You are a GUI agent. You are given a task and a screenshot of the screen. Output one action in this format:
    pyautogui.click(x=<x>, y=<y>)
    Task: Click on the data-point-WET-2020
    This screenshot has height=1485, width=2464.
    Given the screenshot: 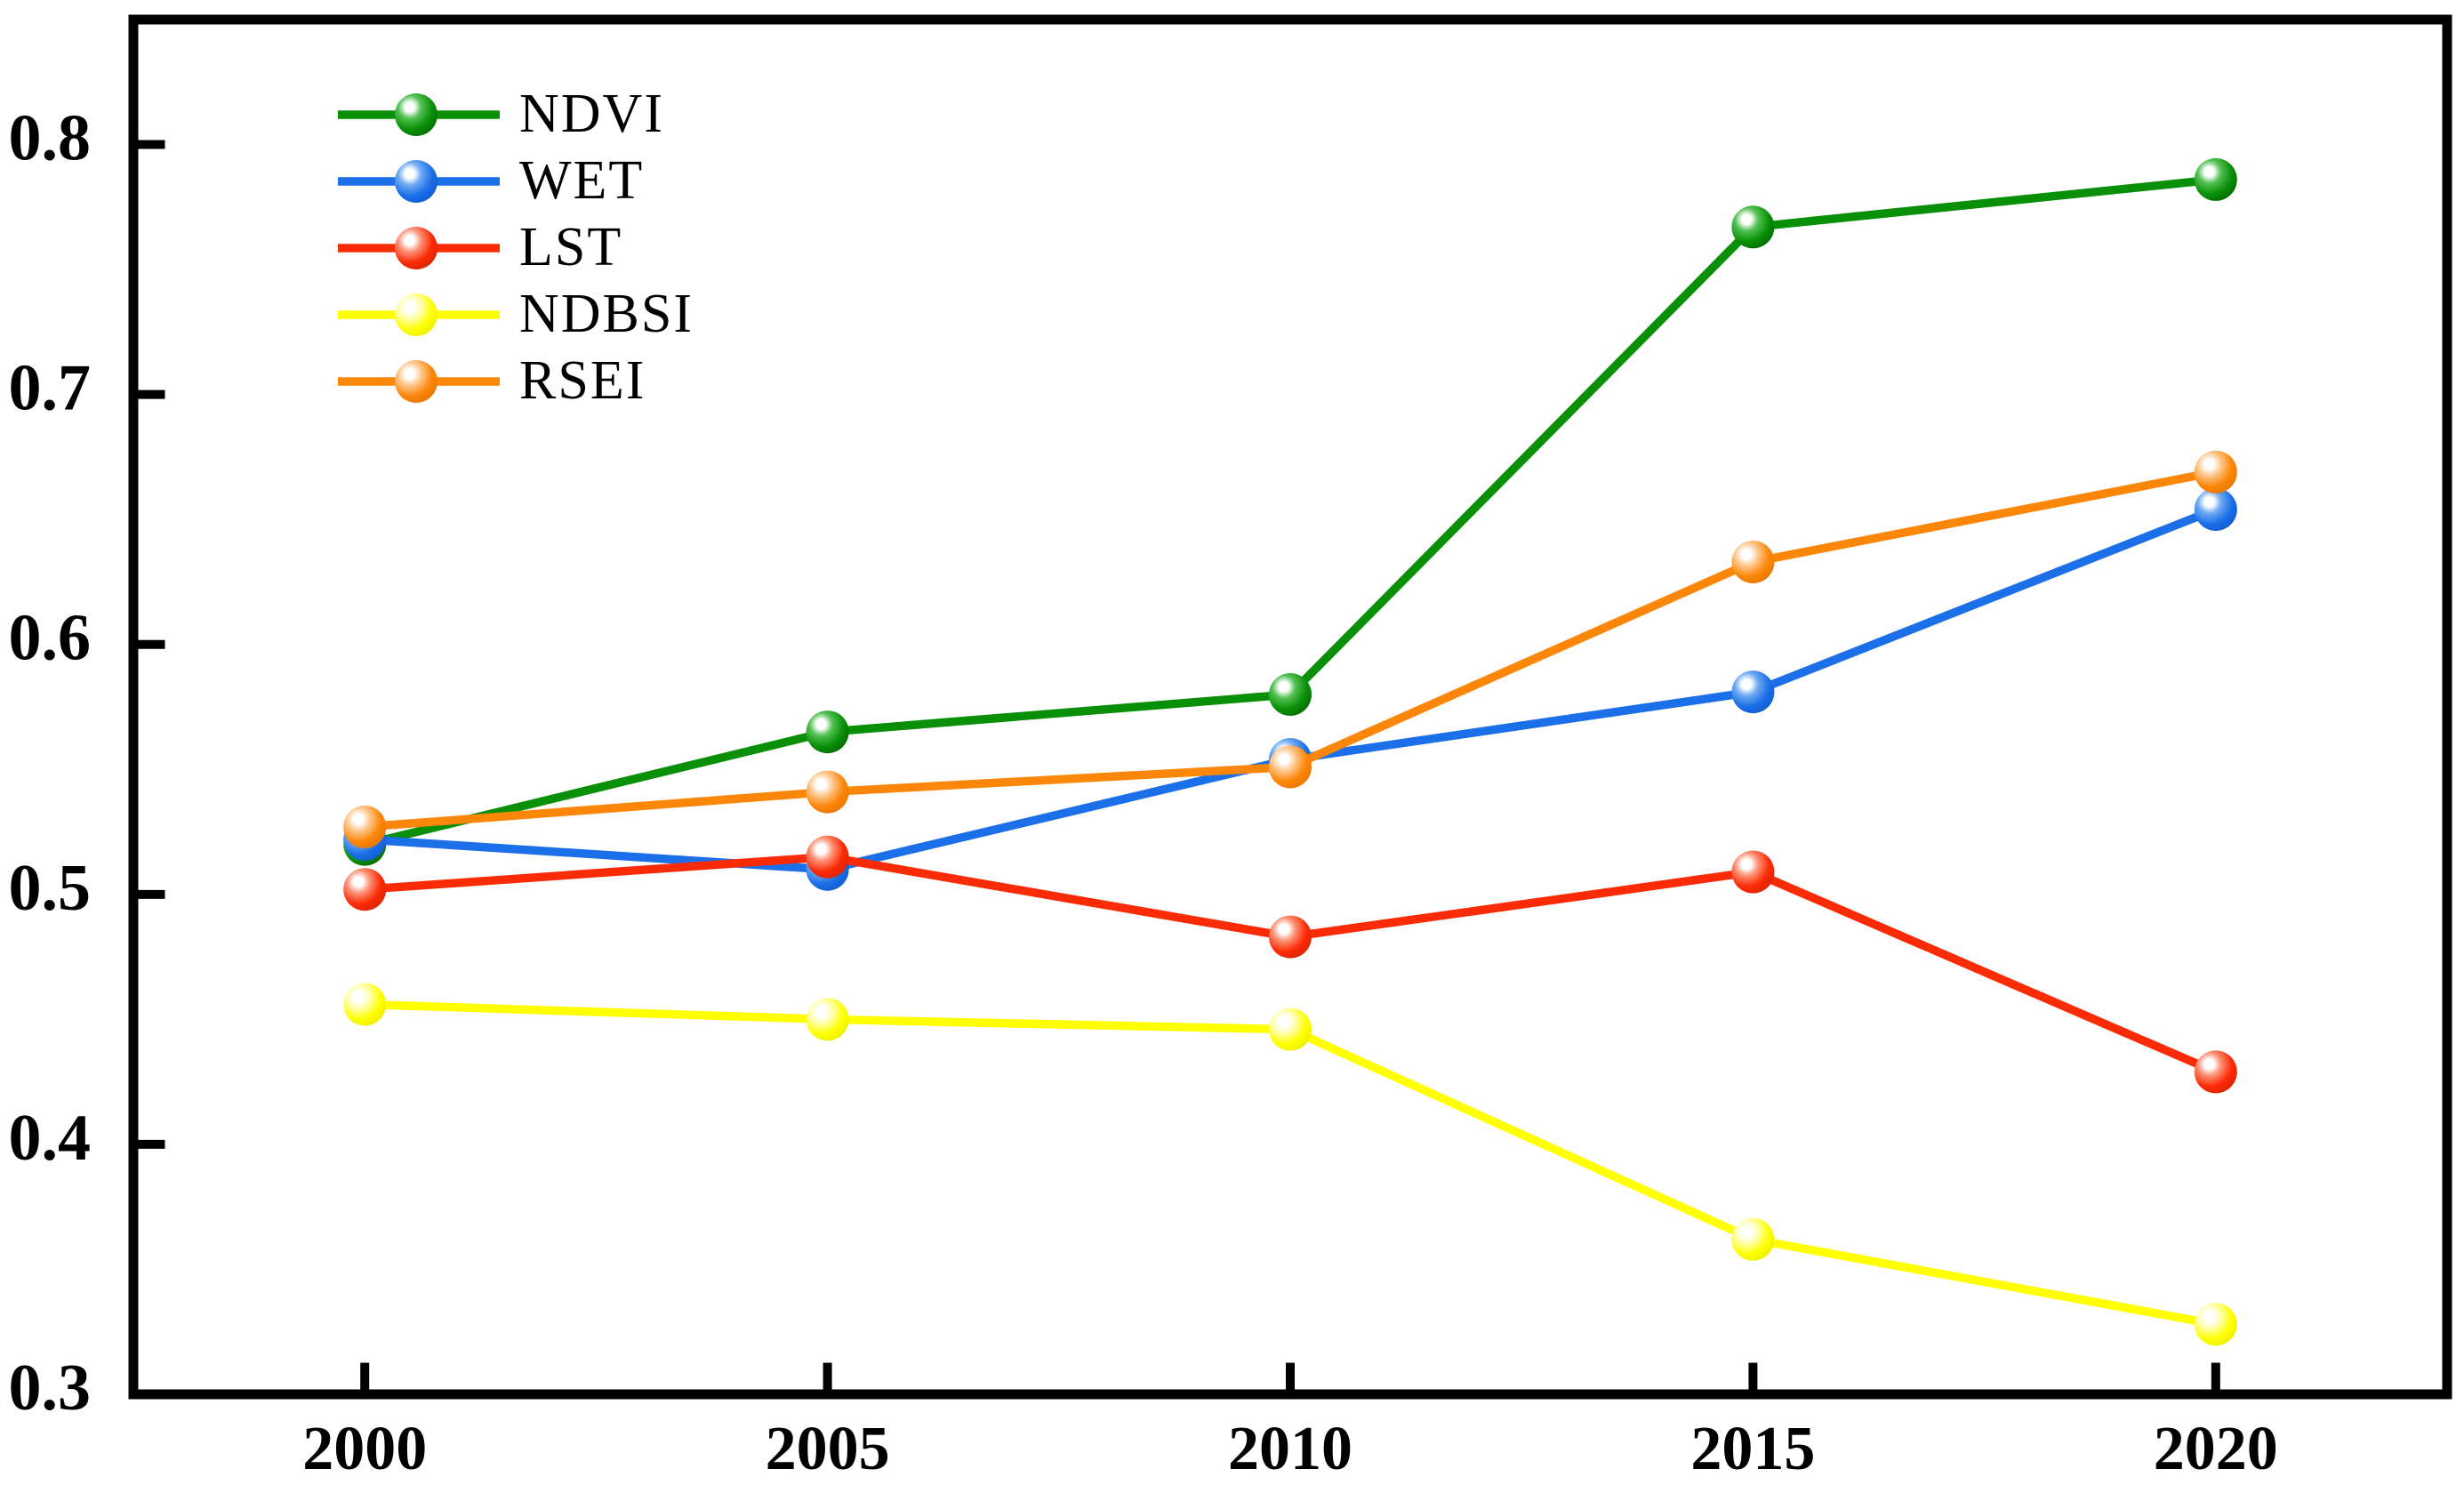 What is the action you would take?
    pyautogui.click(x=2215, y=509)
    